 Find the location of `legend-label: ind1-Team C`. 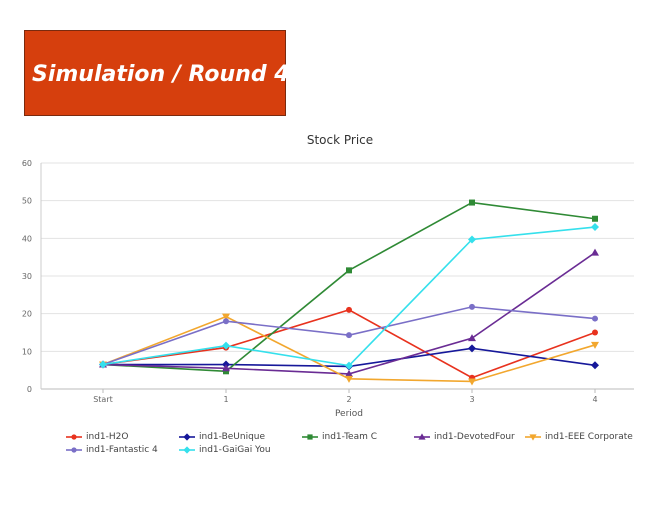

legend-label: ind1-Team C is located at coordinates (349, 437).